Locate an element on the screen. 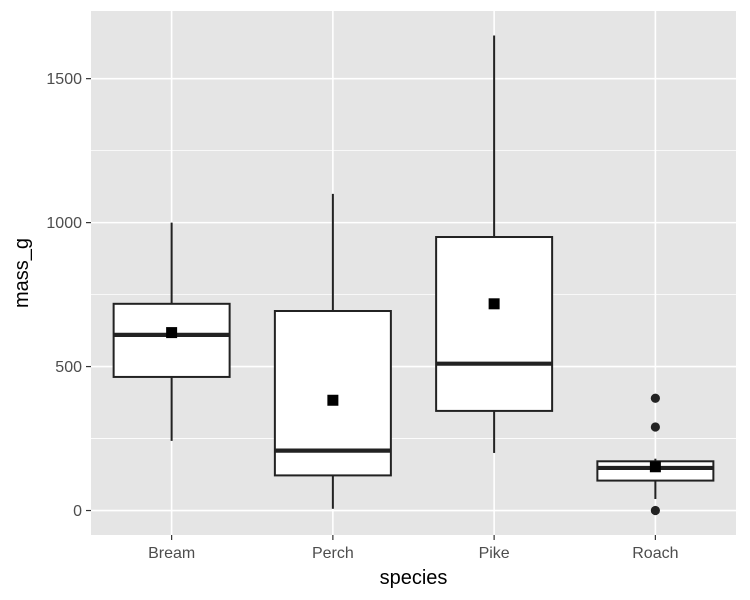  y-tick-label: 500 is located at coordinates (68, 367).